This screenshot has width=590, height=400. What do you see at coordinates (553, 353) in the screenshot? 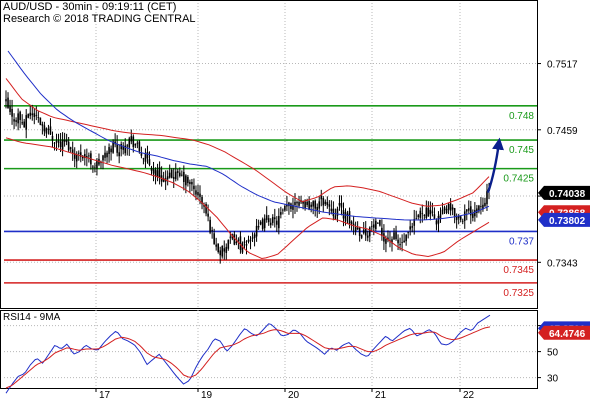
I see `rsi-tick-label: 50` at bounding box center [553, 353].